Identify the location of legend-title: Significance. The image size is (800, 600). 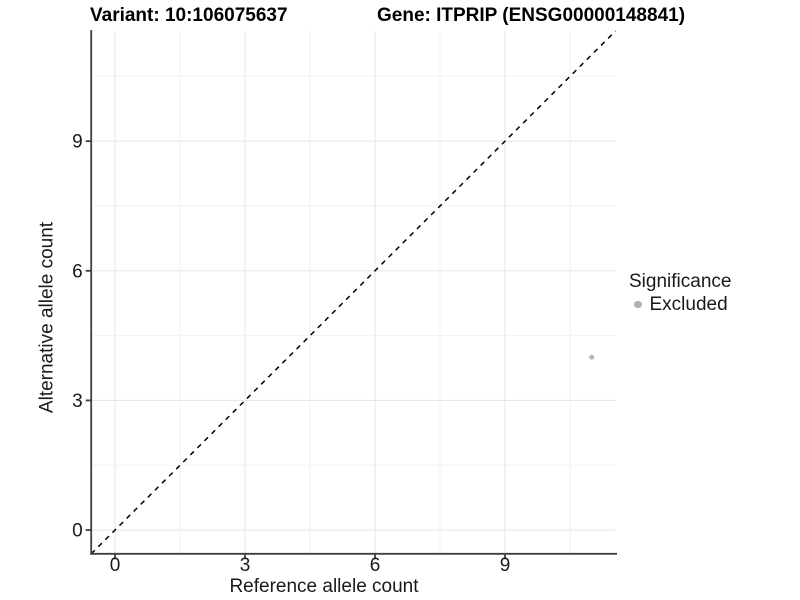
(680, 281).